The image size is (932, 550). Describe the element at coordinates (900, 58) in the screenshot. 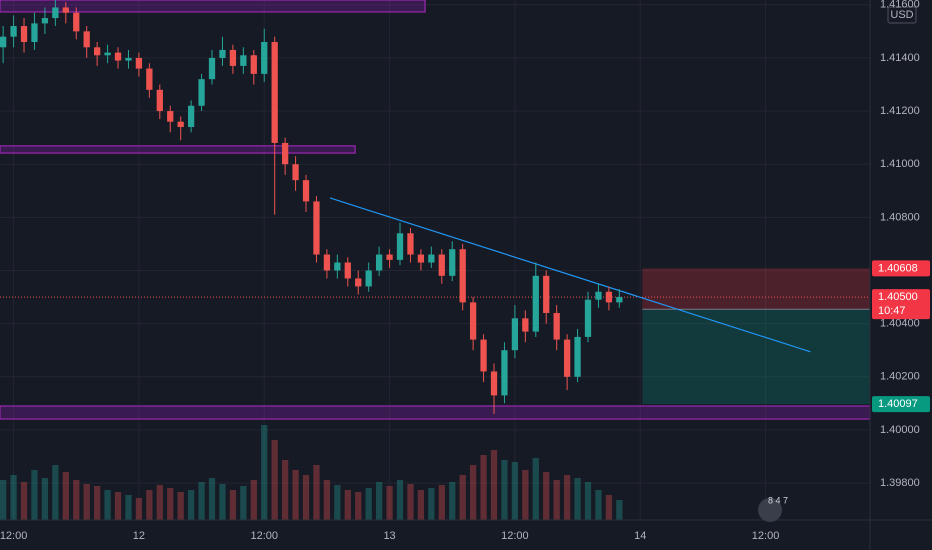

I see `y-tick-label: 1.41400` at that location.